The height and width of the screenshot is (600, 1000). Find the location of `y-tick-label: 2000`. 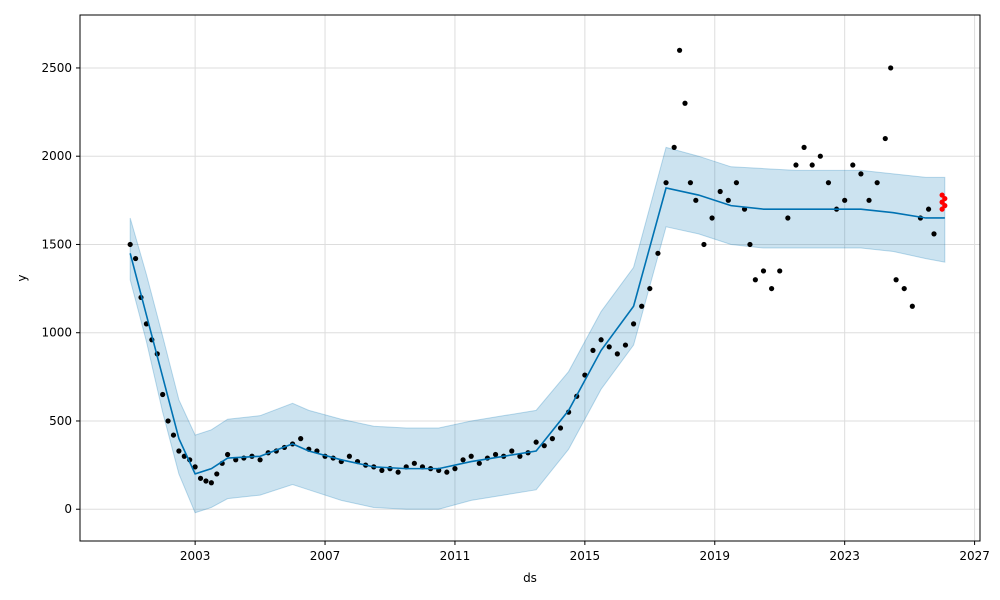

y-tick-label: 2000 is located at coordinates (56, 156).